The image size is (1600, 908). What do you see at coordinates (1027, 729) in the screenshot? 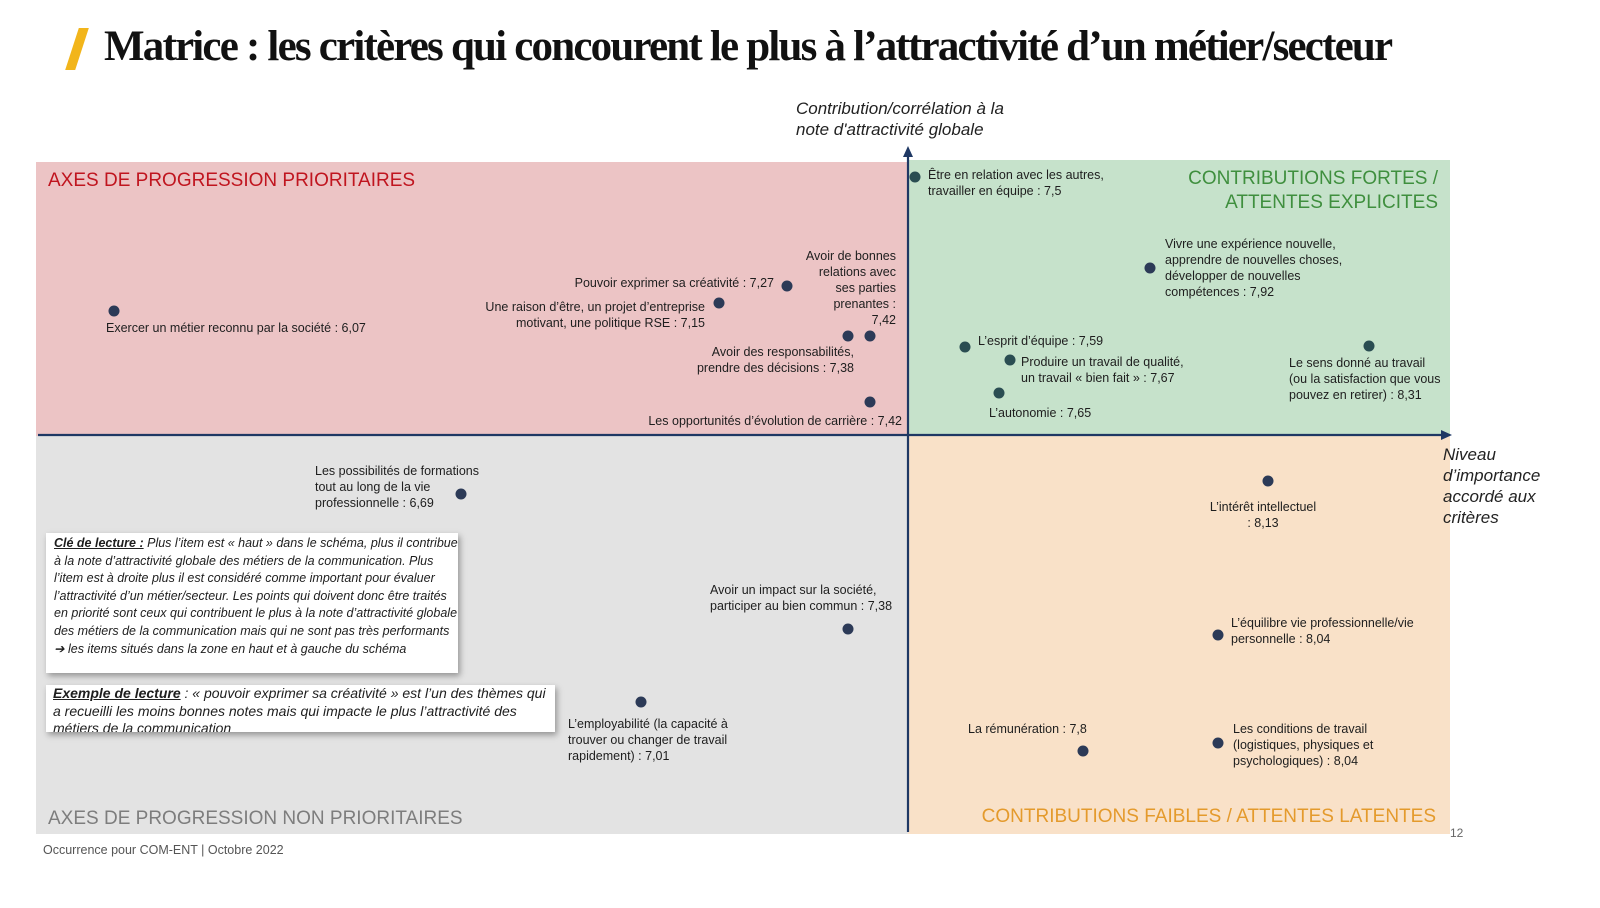
I see `item-label-remuneration: La rémunération : 7,8` at bounding box center [1027, 729].